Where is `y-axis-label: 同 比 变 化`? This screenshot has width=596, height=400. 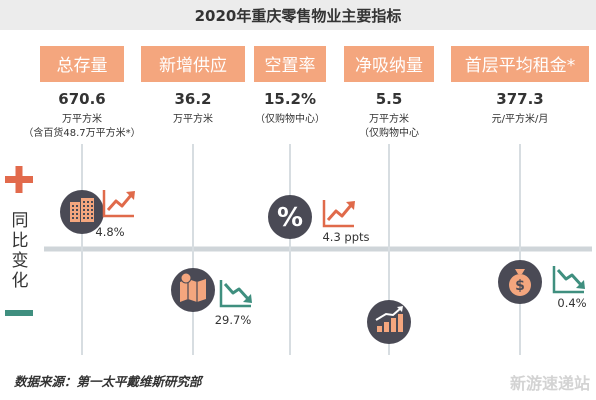
y-axis-label: 同 比 变 化 is located at coordinates (20, 251).